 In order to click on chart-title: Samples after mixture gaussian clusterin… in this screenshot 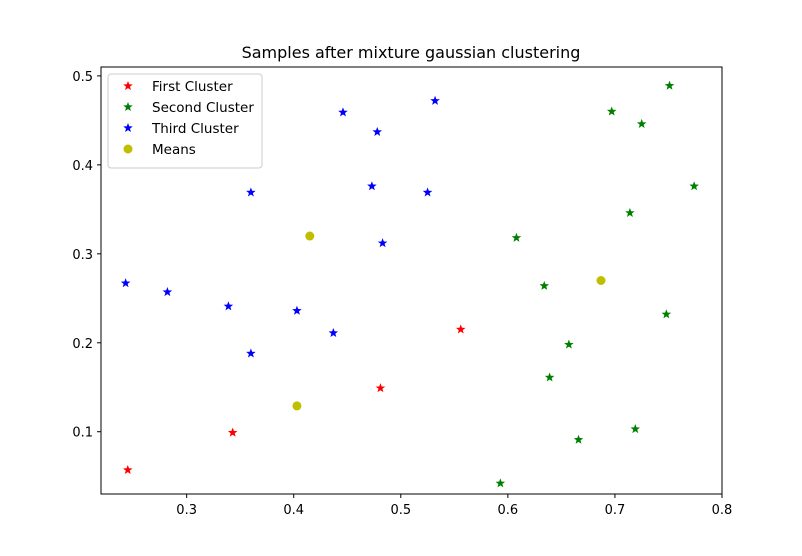, I will do `click(411, 52)`.